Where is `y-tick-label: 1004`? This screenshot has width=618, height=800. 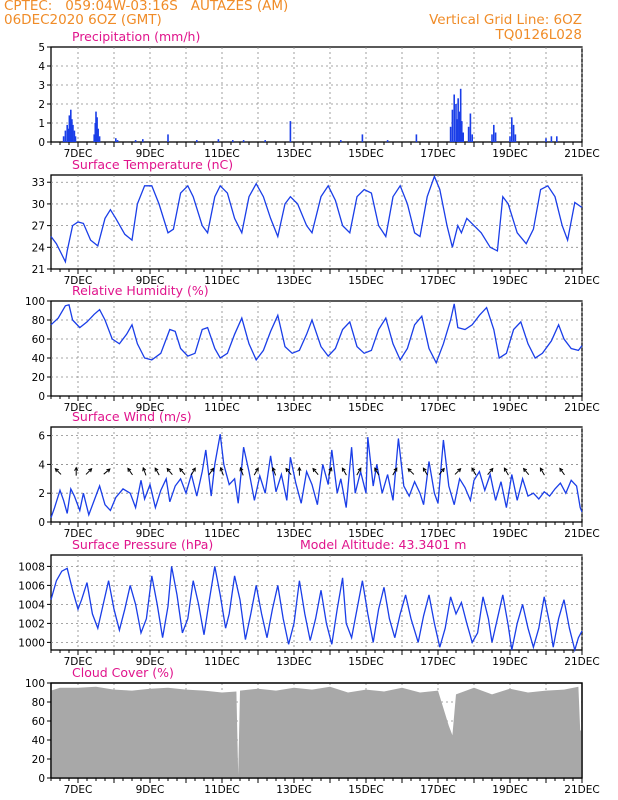
y-tick-label: 1004 is located at coordinates (31, 605).